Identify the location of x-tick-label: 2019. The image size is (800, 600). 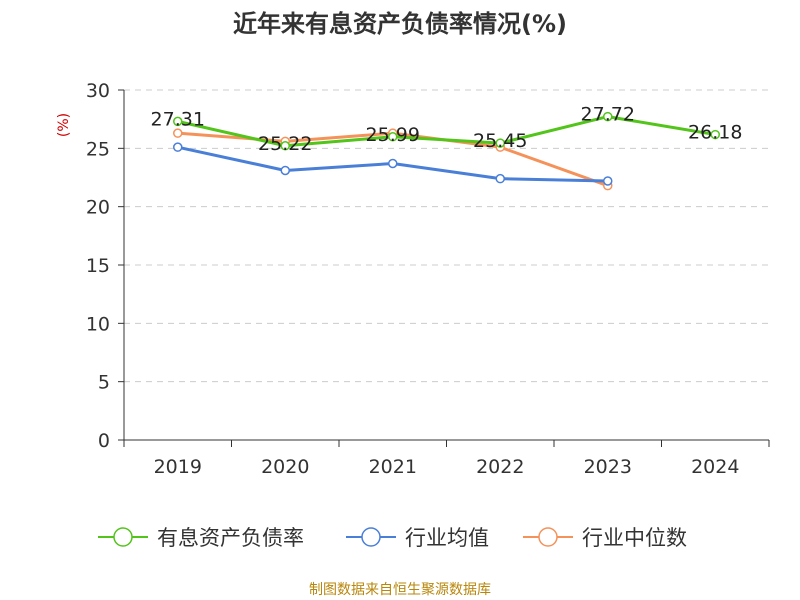
(178, 467).